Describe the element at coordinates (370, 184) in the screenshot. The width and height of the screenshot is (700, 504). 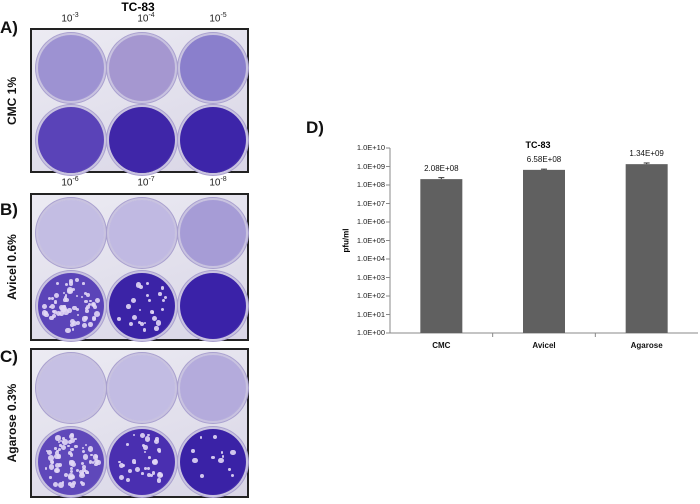
I see `y-tick-label: 1.0E+08` at that location.